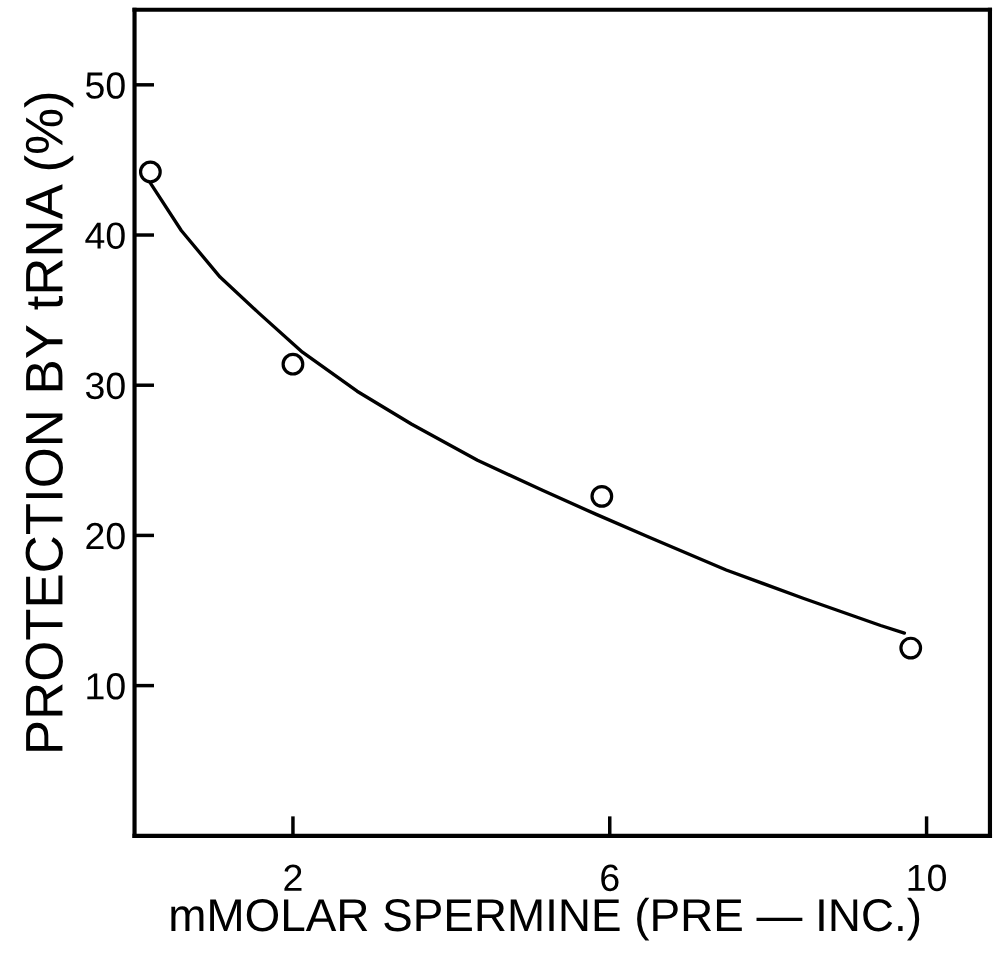  What do you see at coordinates (293, 877) in the screenshot?
I see `x-tick-label: 2` at bounding box center [293, 877].